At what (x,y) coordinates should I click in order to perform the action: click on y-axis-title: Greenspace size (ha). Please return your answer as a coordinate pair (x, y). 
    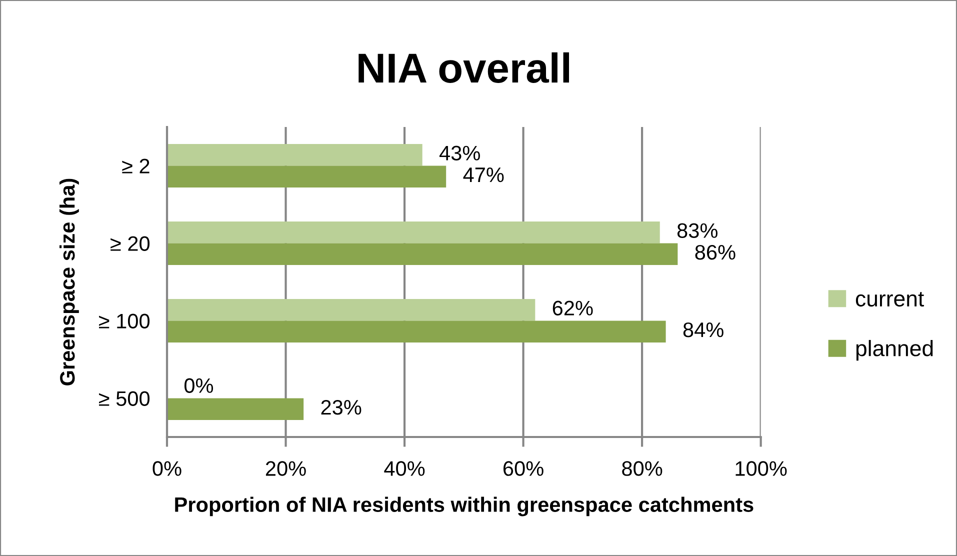
    Looking at the image, I should click on (69, 282).